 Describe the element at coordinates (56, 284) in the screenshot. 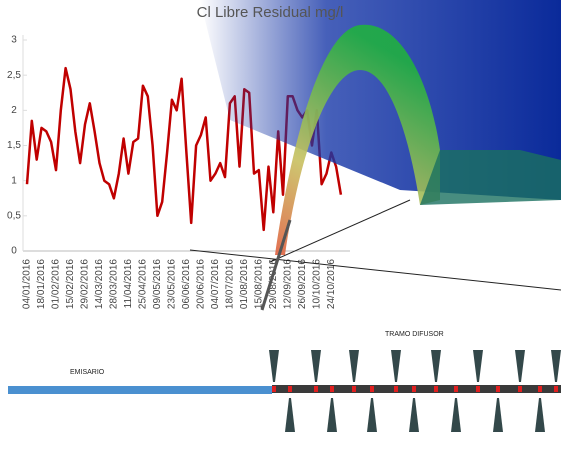

I see `x-tick-label: 01/02/2016` at that location.